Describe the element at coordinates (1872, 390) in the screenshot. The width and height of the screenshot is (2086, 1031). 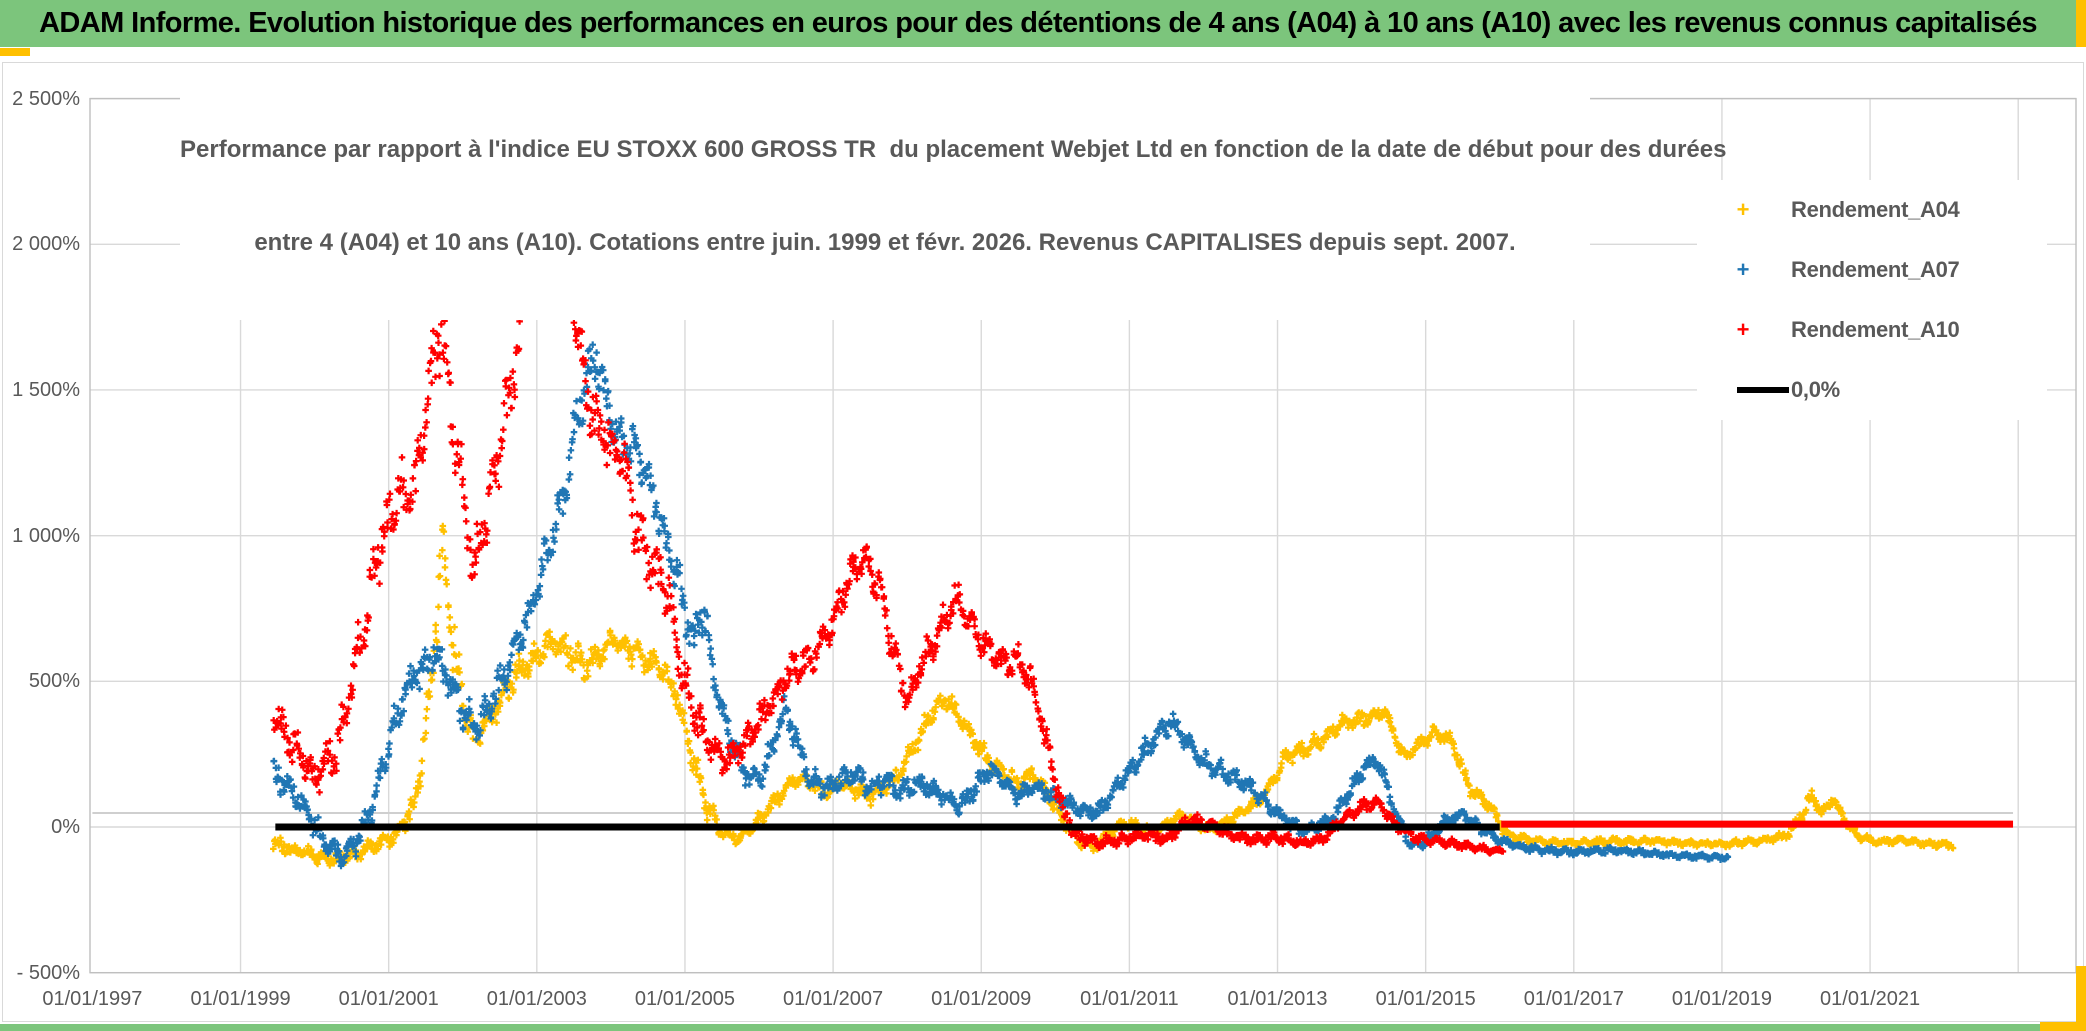
I see `legend-item-zero-line: 0,0%` at that location.